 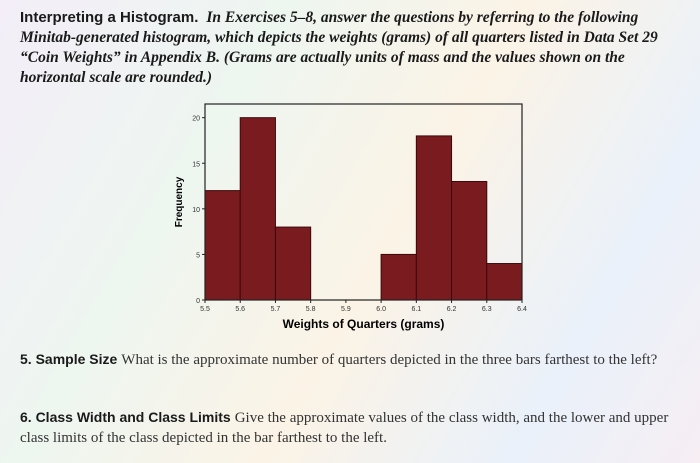 I want to click on x-tick-label: 5.8, so click(x=311, y=309).